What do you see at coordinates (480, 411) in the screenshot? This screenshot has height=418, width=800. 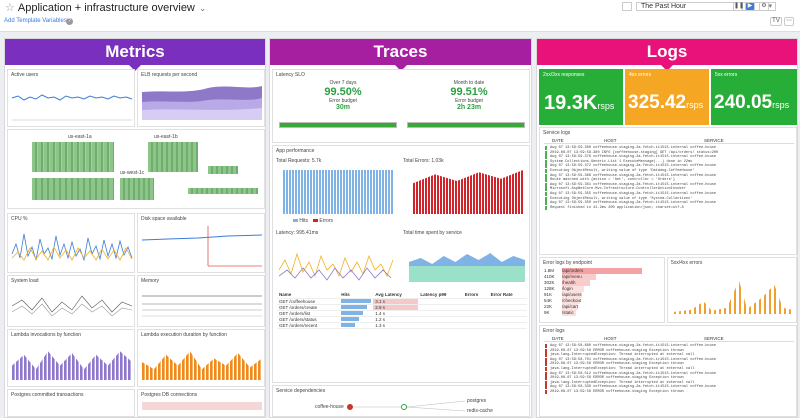 I see `service-node-label: redis-cache` at bounding box center [480, 411].